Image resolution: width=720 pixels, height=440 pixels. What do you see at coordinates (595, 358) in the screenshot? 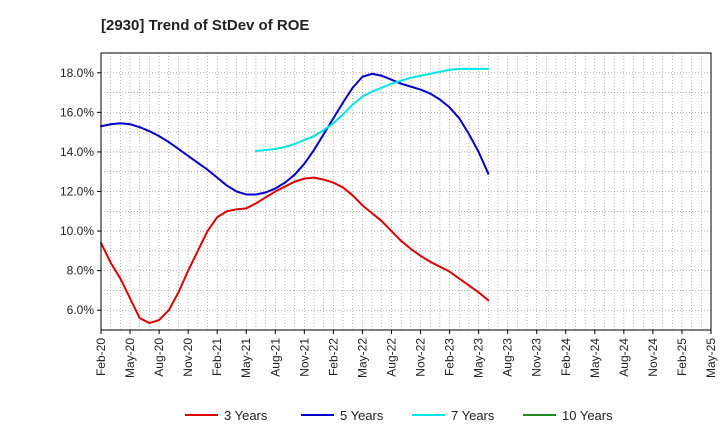
I see `x-tick-label: May-24` at bounding box center [595, 358].